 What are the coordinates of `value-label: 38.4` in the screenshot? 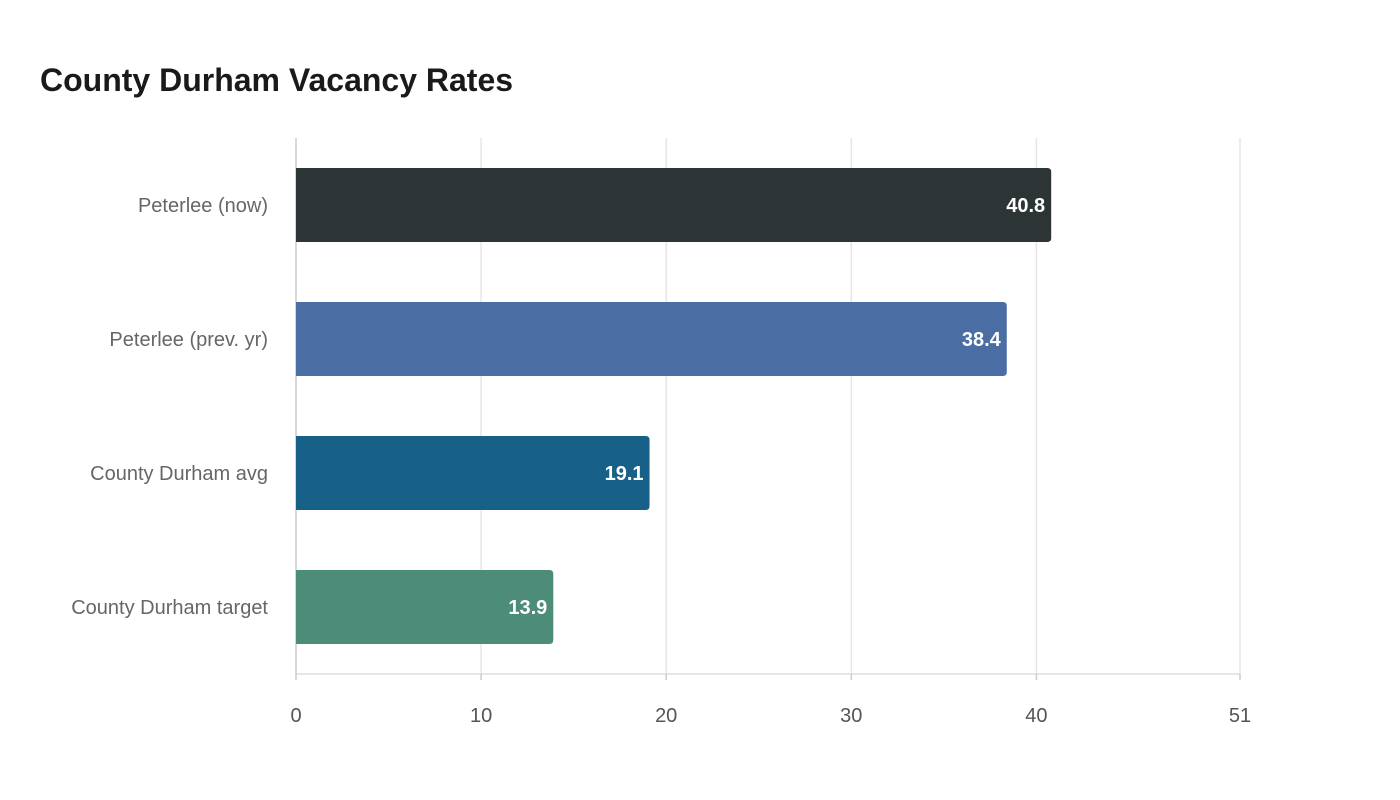 It's located at (982, 340).